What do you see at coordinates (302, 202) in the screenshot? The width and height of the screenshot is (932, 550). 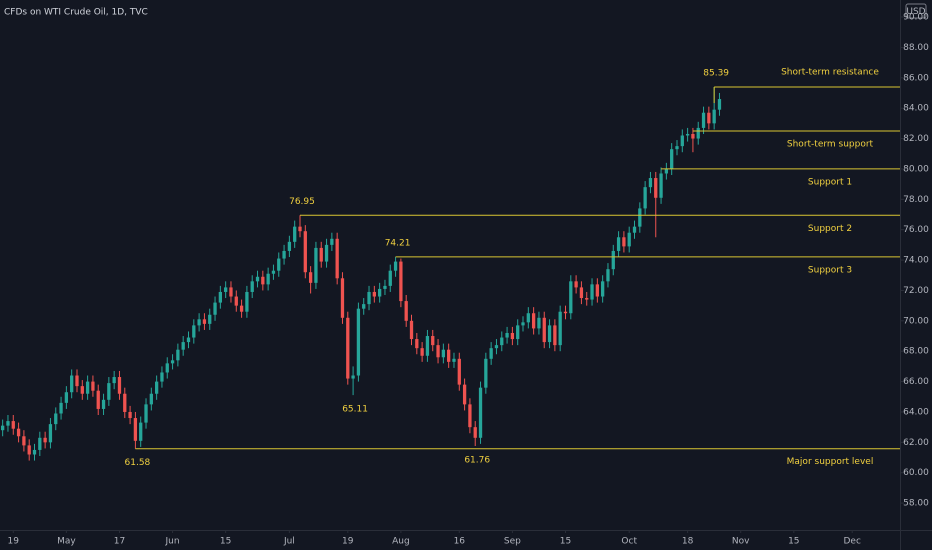 I see `price-label: 76.95` at bounding box center [302, 202].